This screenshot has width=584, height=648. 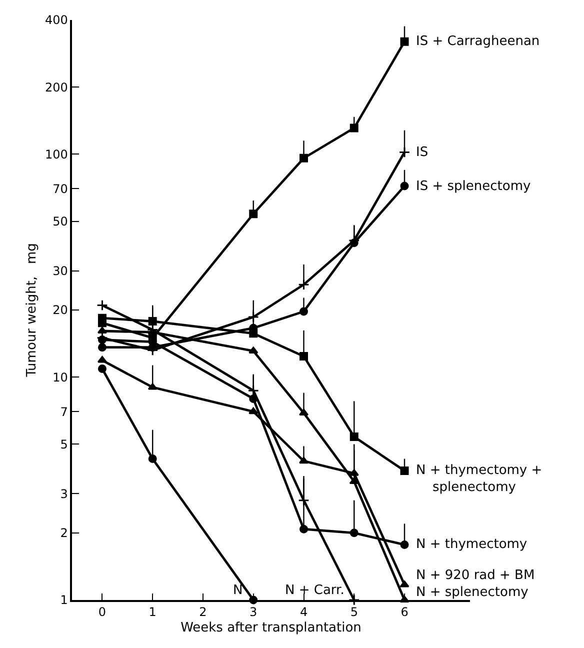 What do you see at coordinates (60, 189) in the screenshot?
I see `y-tick-label: 70` at bounding box center [60, 189].